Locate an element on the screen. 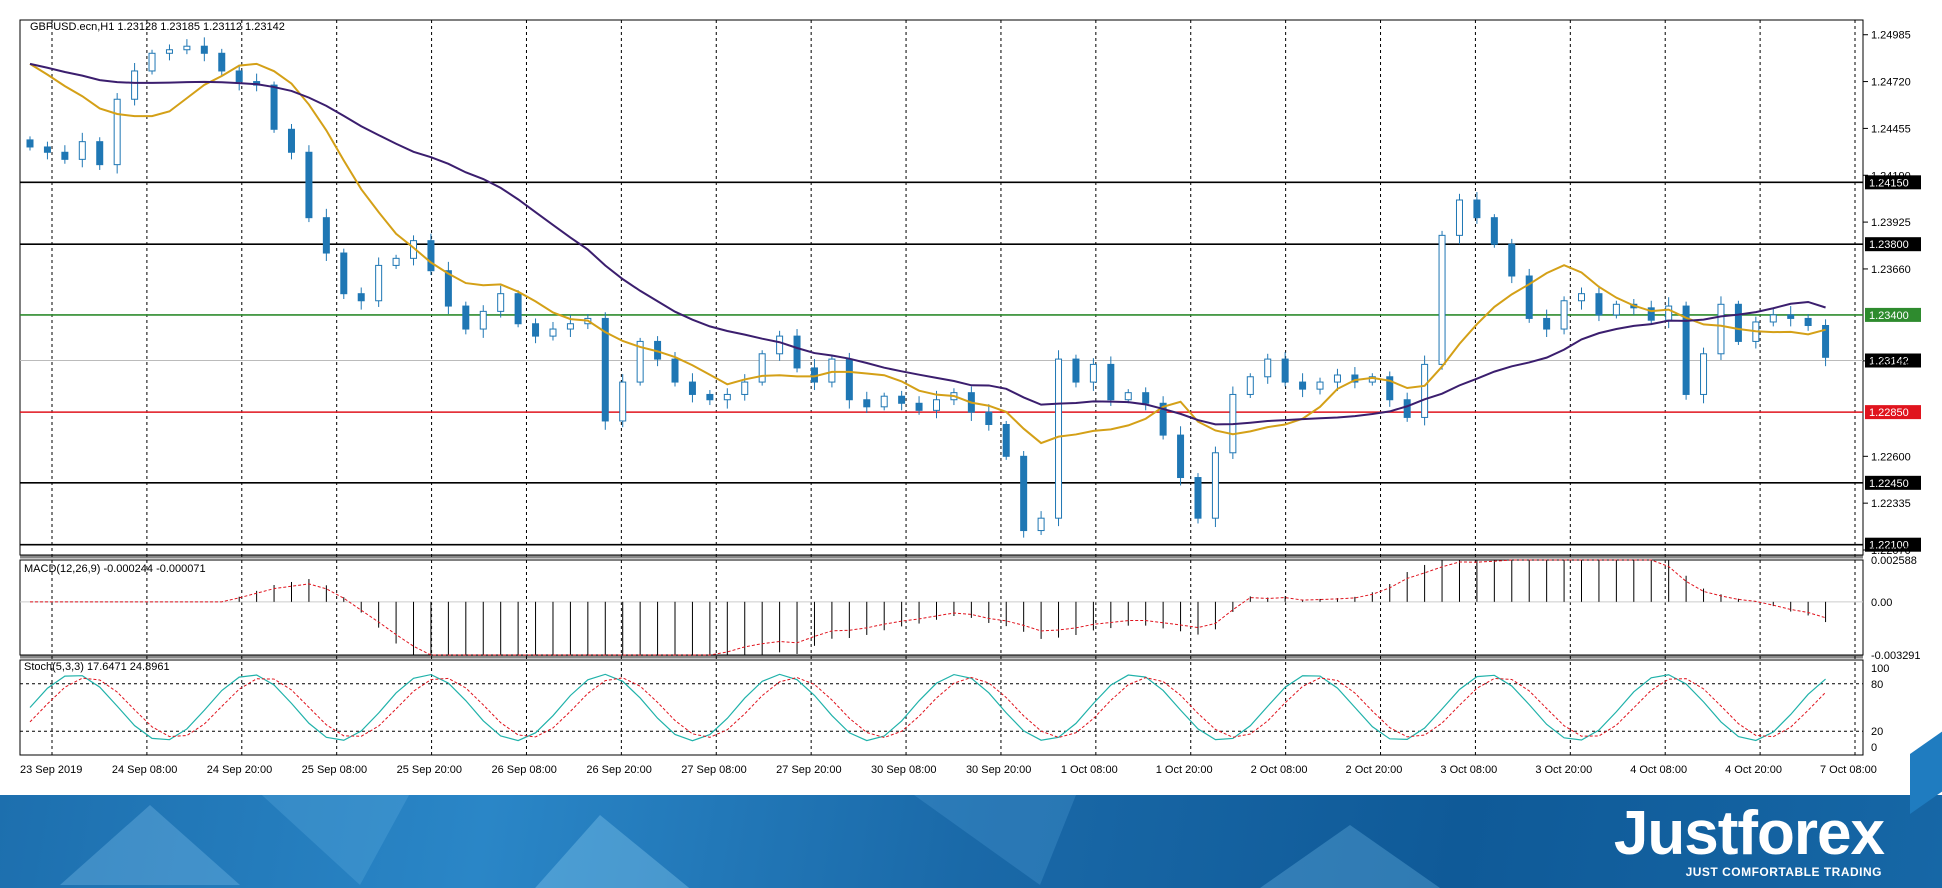 This screenshot has width=1942, height=888. x-tick-label: 25 Sep 20:00 is located at coordinates (429, 770).